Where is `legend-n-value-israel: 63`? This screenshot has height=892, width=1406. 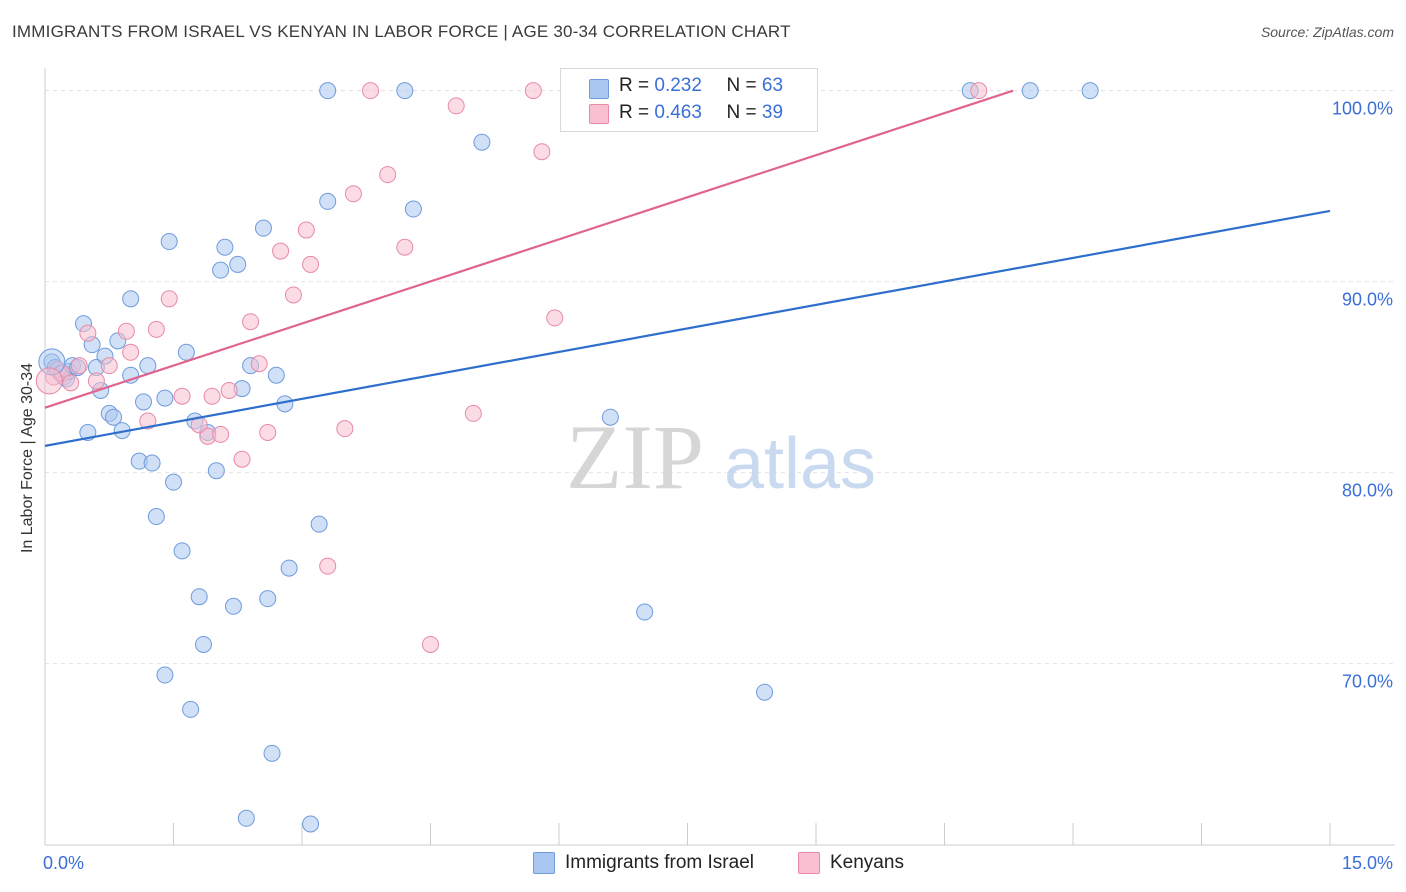 legend-n-value-israel: 63 is located at coordinates (772, 85).